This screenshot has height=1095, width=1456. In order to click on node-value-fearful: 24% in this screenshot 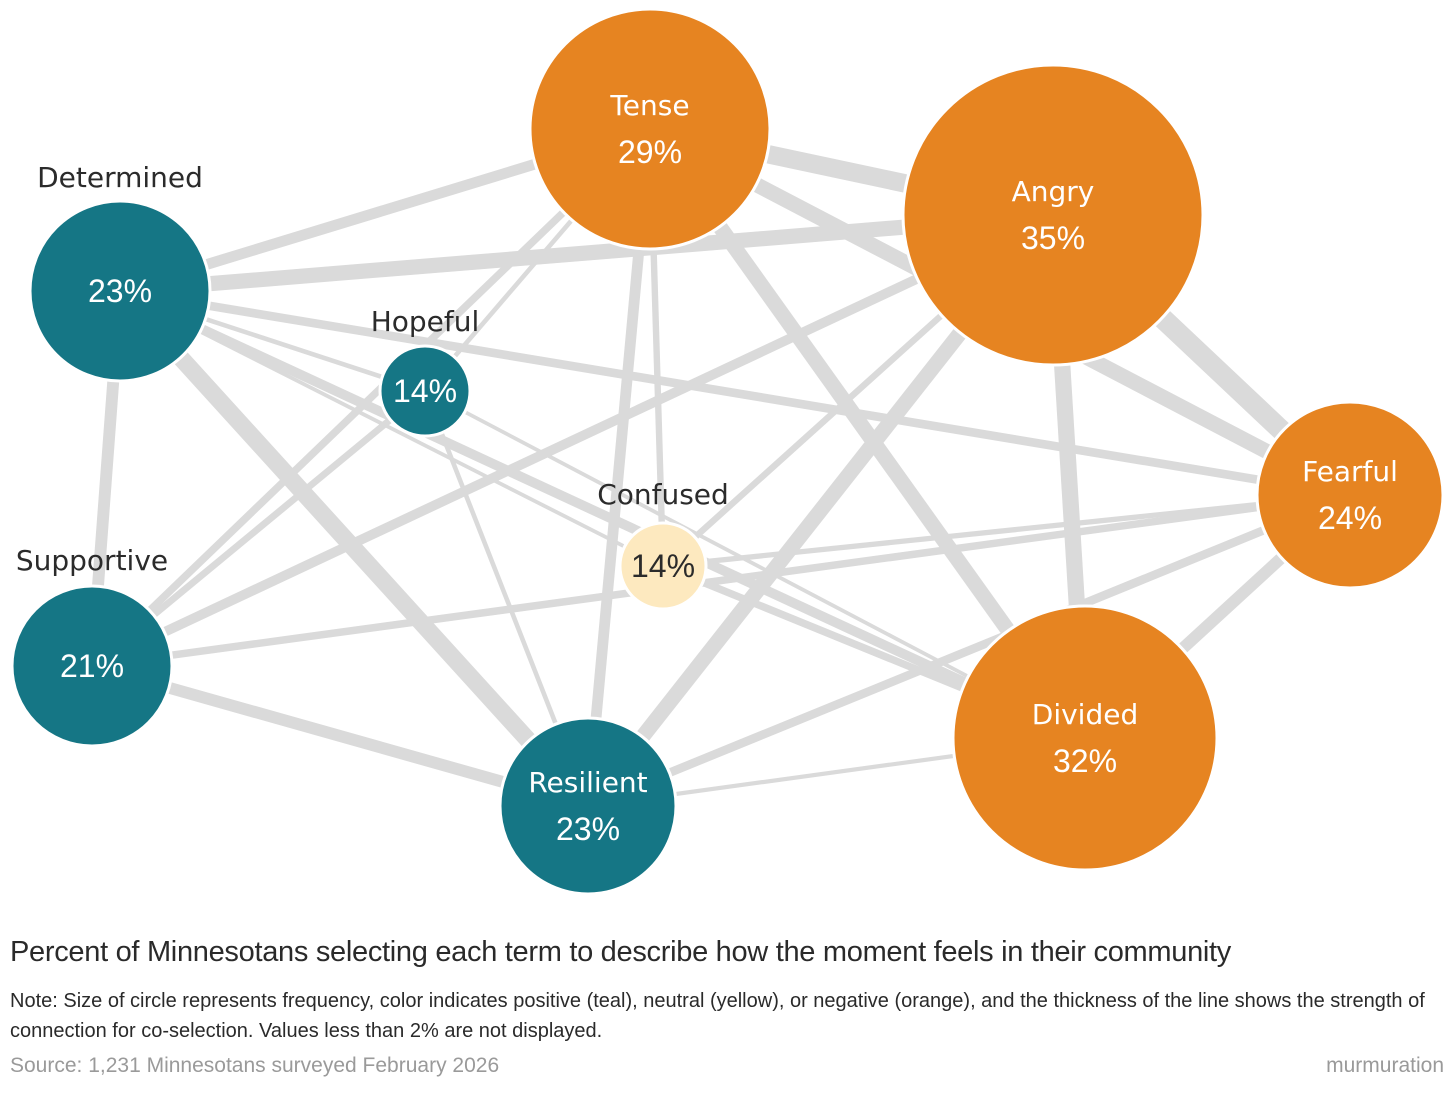, I will do `click(1350, 518)`.